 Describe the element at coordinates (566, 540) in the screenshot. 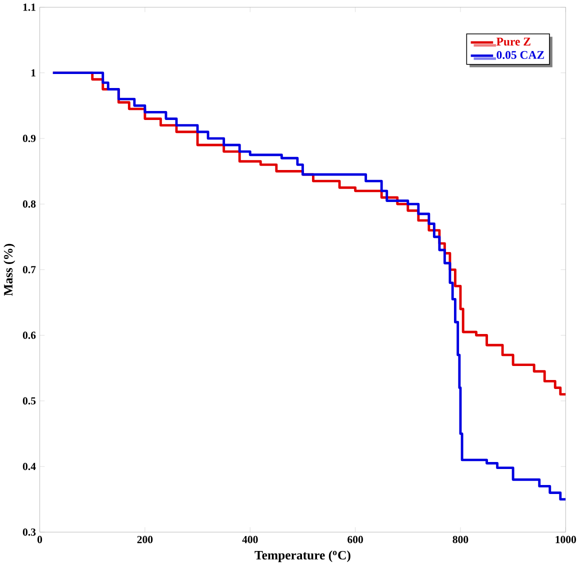

I see `x-tick-label: 1000` at that location.